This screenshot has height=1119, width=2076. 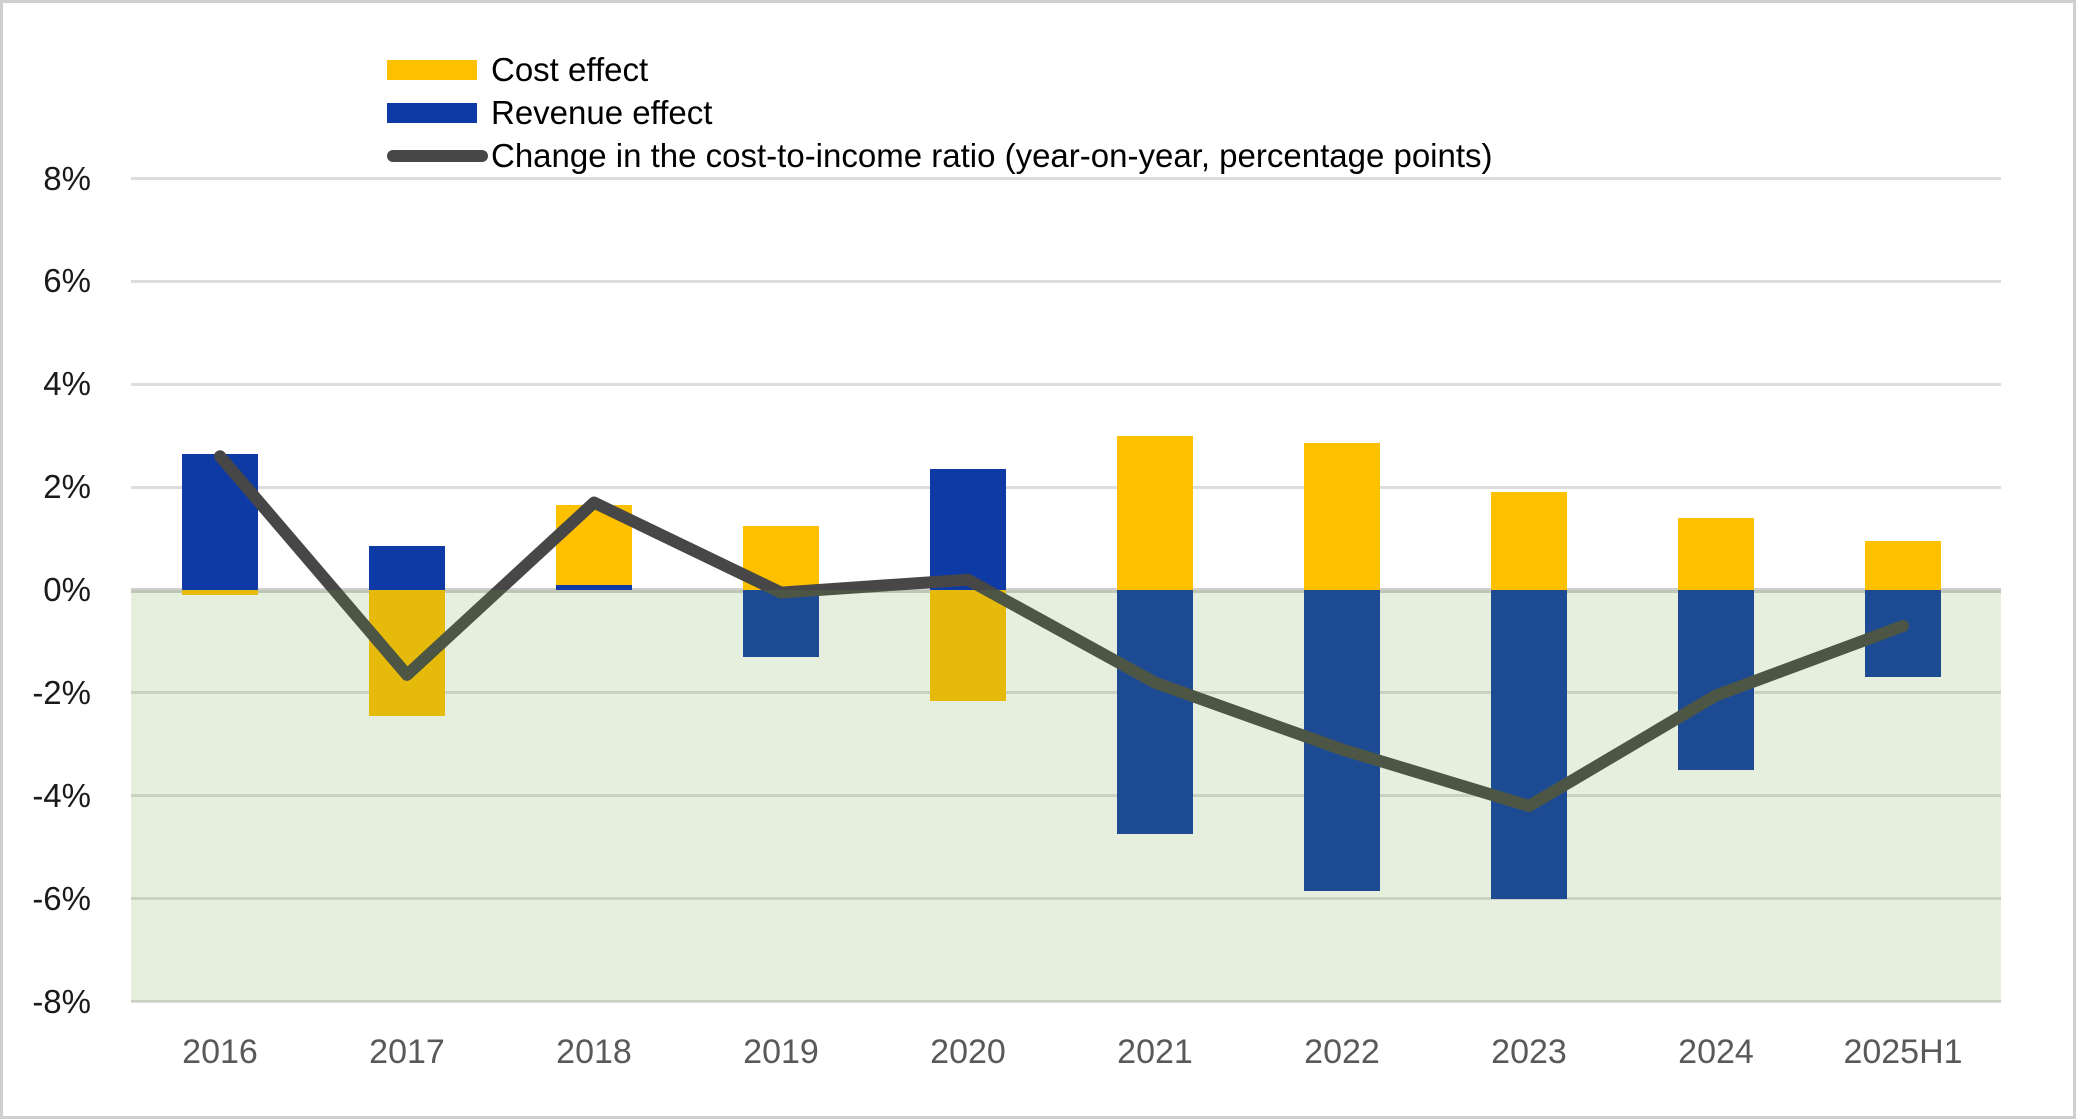 What do you see at coordinates (1155, 1052) in the screenshot?
I see `x-tick-label-2021: 2021` at bounding box center [1155, 1052].